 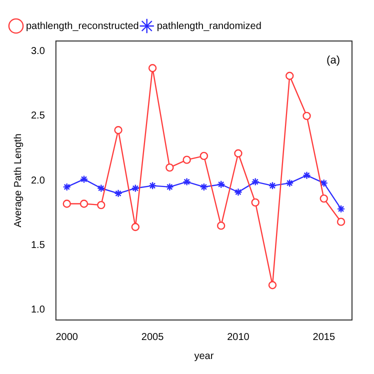 What do you see at coordinates (333, 60) in the screenshot?
I see `annotation: (a)` at bounding box center [333, 60].